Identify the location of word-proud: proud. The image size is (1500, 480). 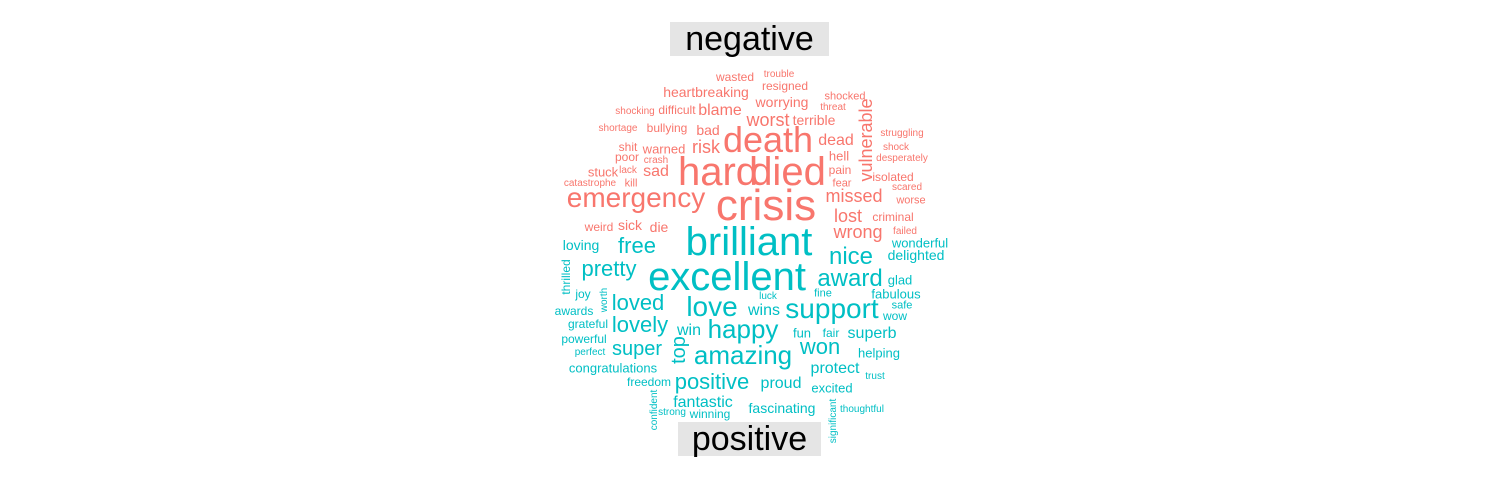
(781, 383).